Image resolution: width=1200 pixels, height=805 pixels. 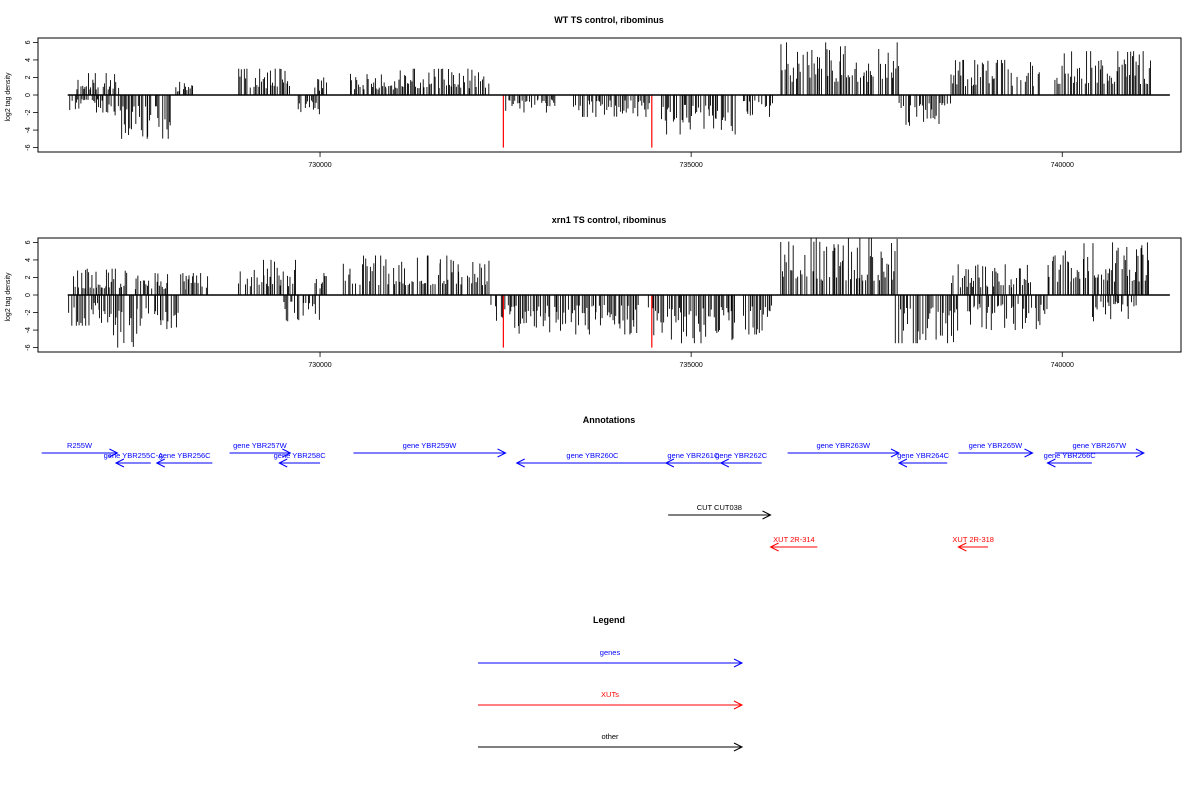 I want to click on legend-title: Legend, so click(x=609, y=620).